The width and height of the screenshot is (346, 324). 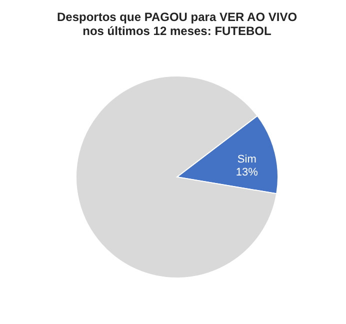 What do you see at coordinates (177, 24) in the screenshot?
I see `chart-title: Desportos que PAGOU para VER AO VIVO nos últimos 12 meses: FUTEBOL` at bounding box center [177, 24].